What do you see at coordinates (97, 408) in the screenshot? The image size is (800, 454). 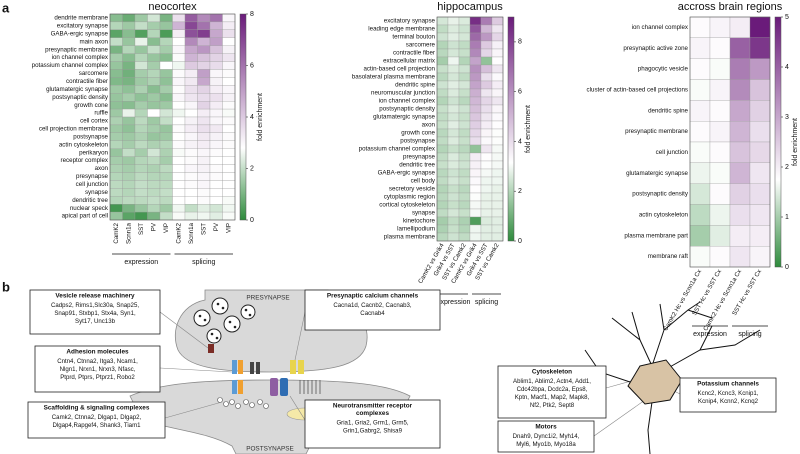 I see `box-title: Scaffolding & signaling complexes` at bounding box center [97, 408].